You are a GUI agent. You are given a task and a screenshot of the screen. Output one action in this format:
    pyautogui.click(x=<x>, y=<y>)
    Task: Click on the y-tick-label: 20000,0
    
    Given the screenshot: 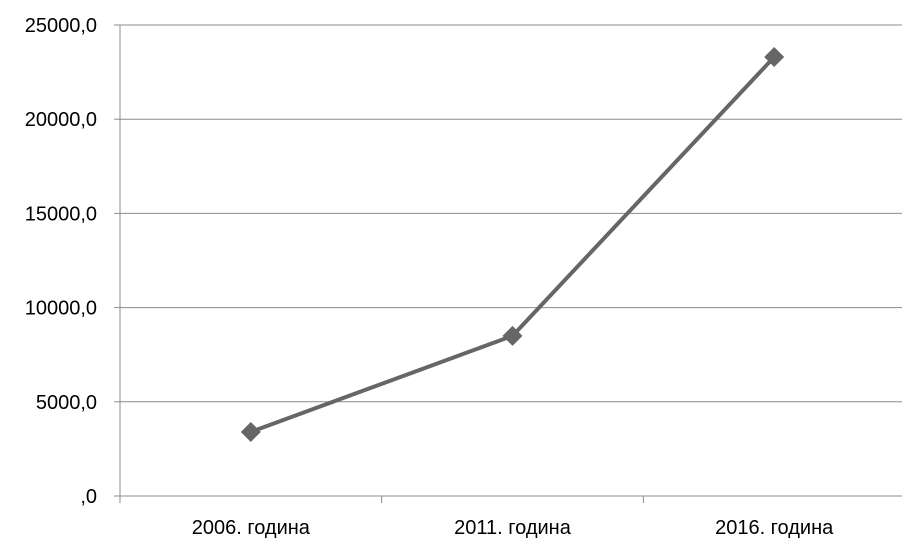 What is the action you would take?
    pyautogui.click(x=61, y=120)
    